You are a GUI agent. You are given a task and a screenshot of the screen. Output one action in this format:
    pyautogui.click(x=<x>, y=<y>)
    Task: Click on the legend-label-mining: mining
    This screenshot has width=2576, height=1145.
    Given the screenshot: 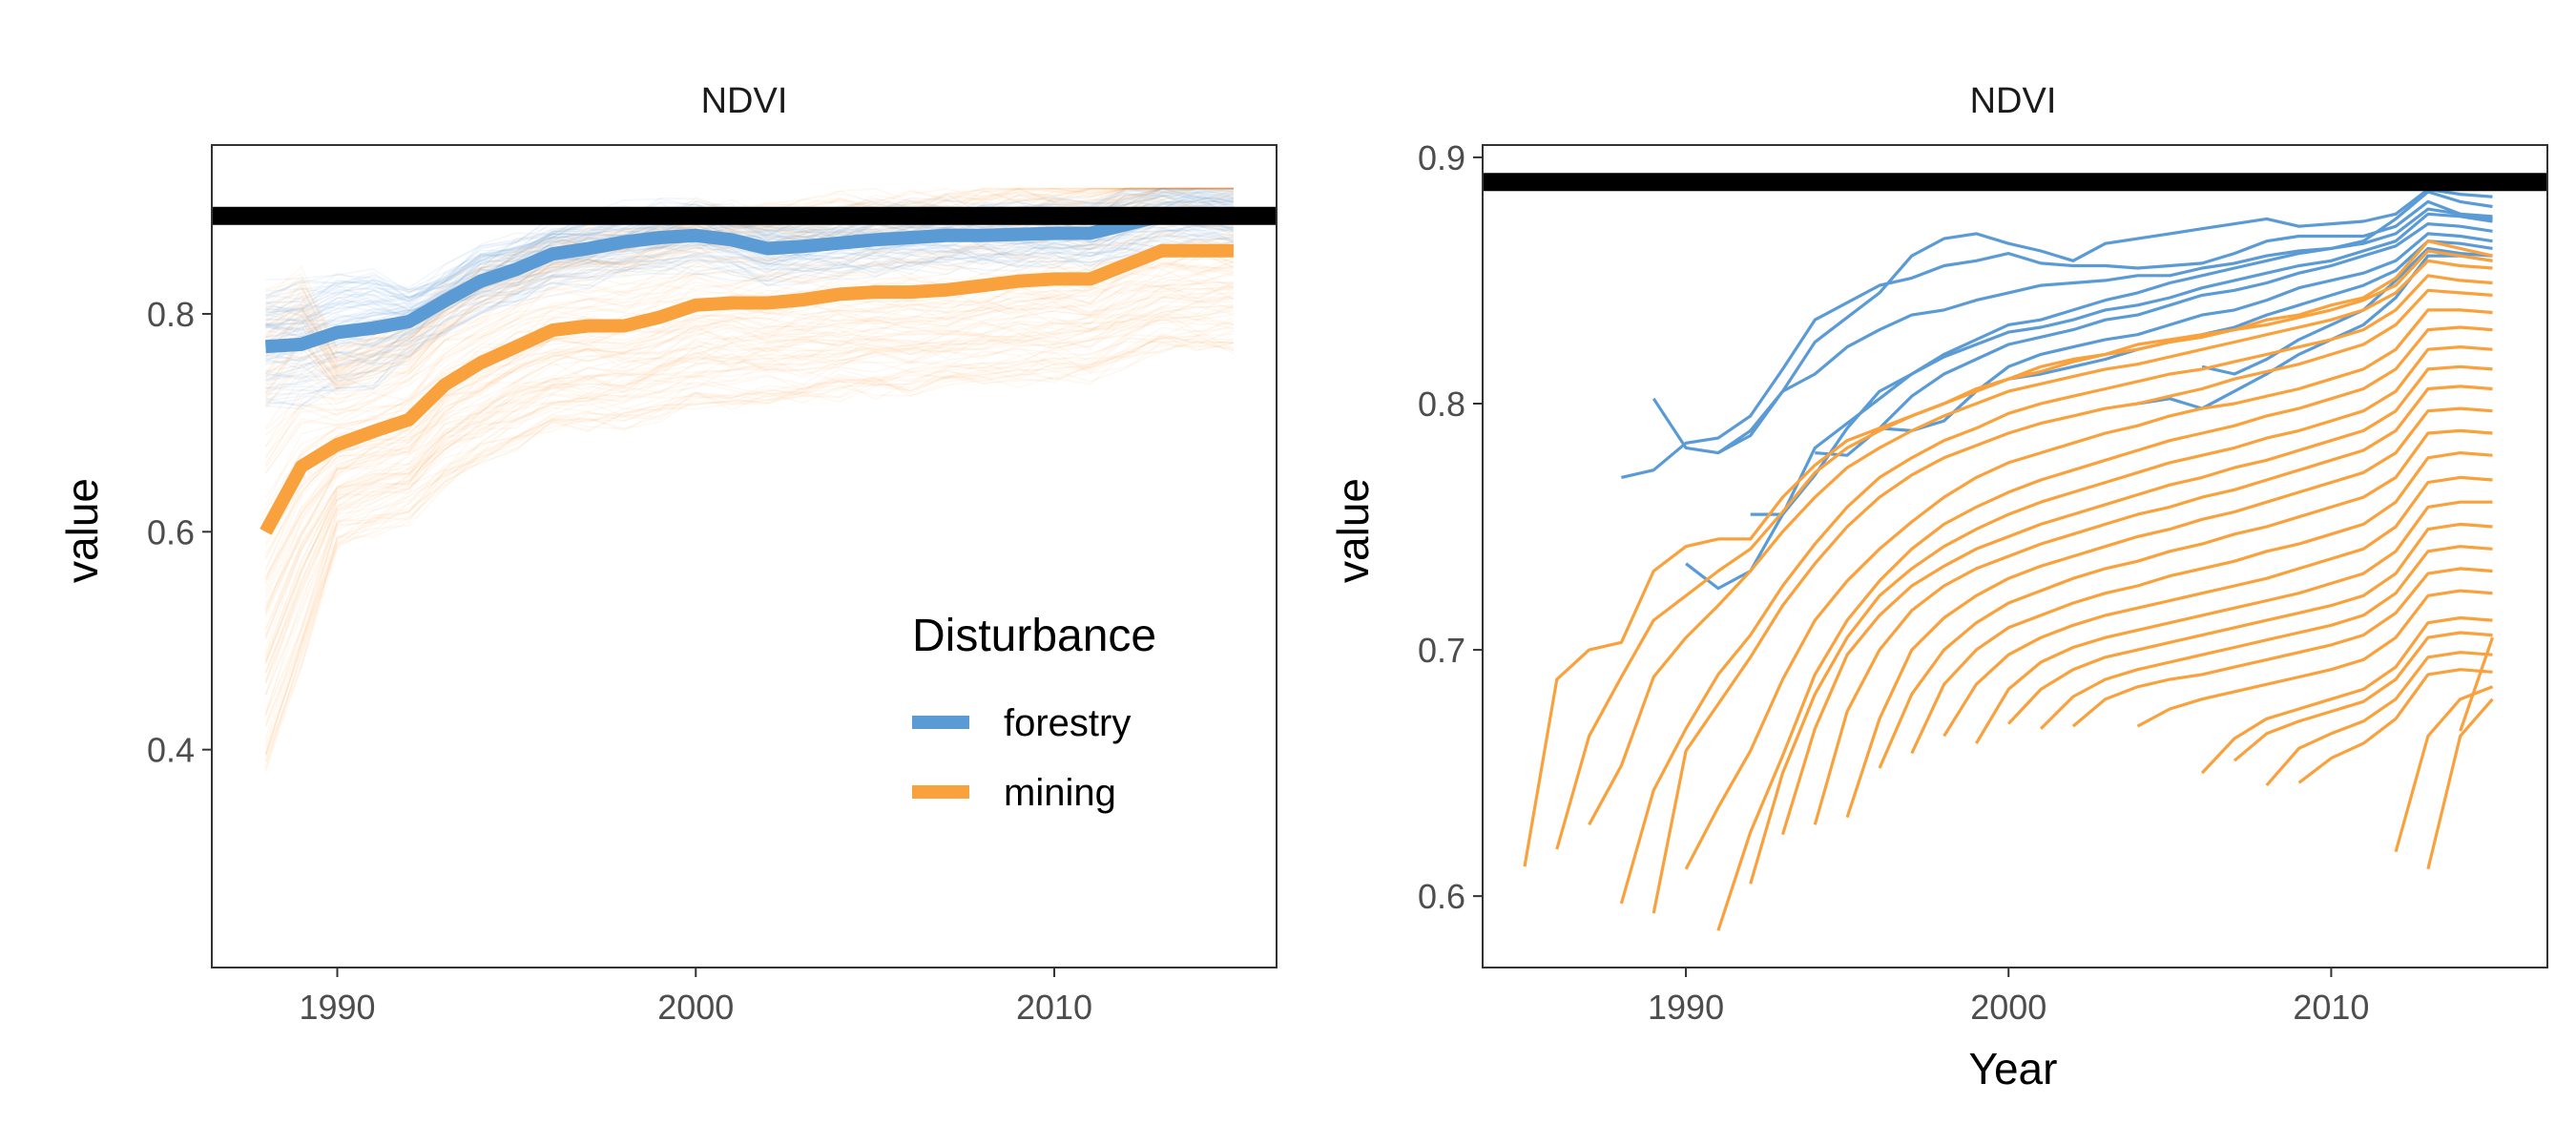 What is the action you would take?
    pyautogui.click(x=1060, y=793)
    